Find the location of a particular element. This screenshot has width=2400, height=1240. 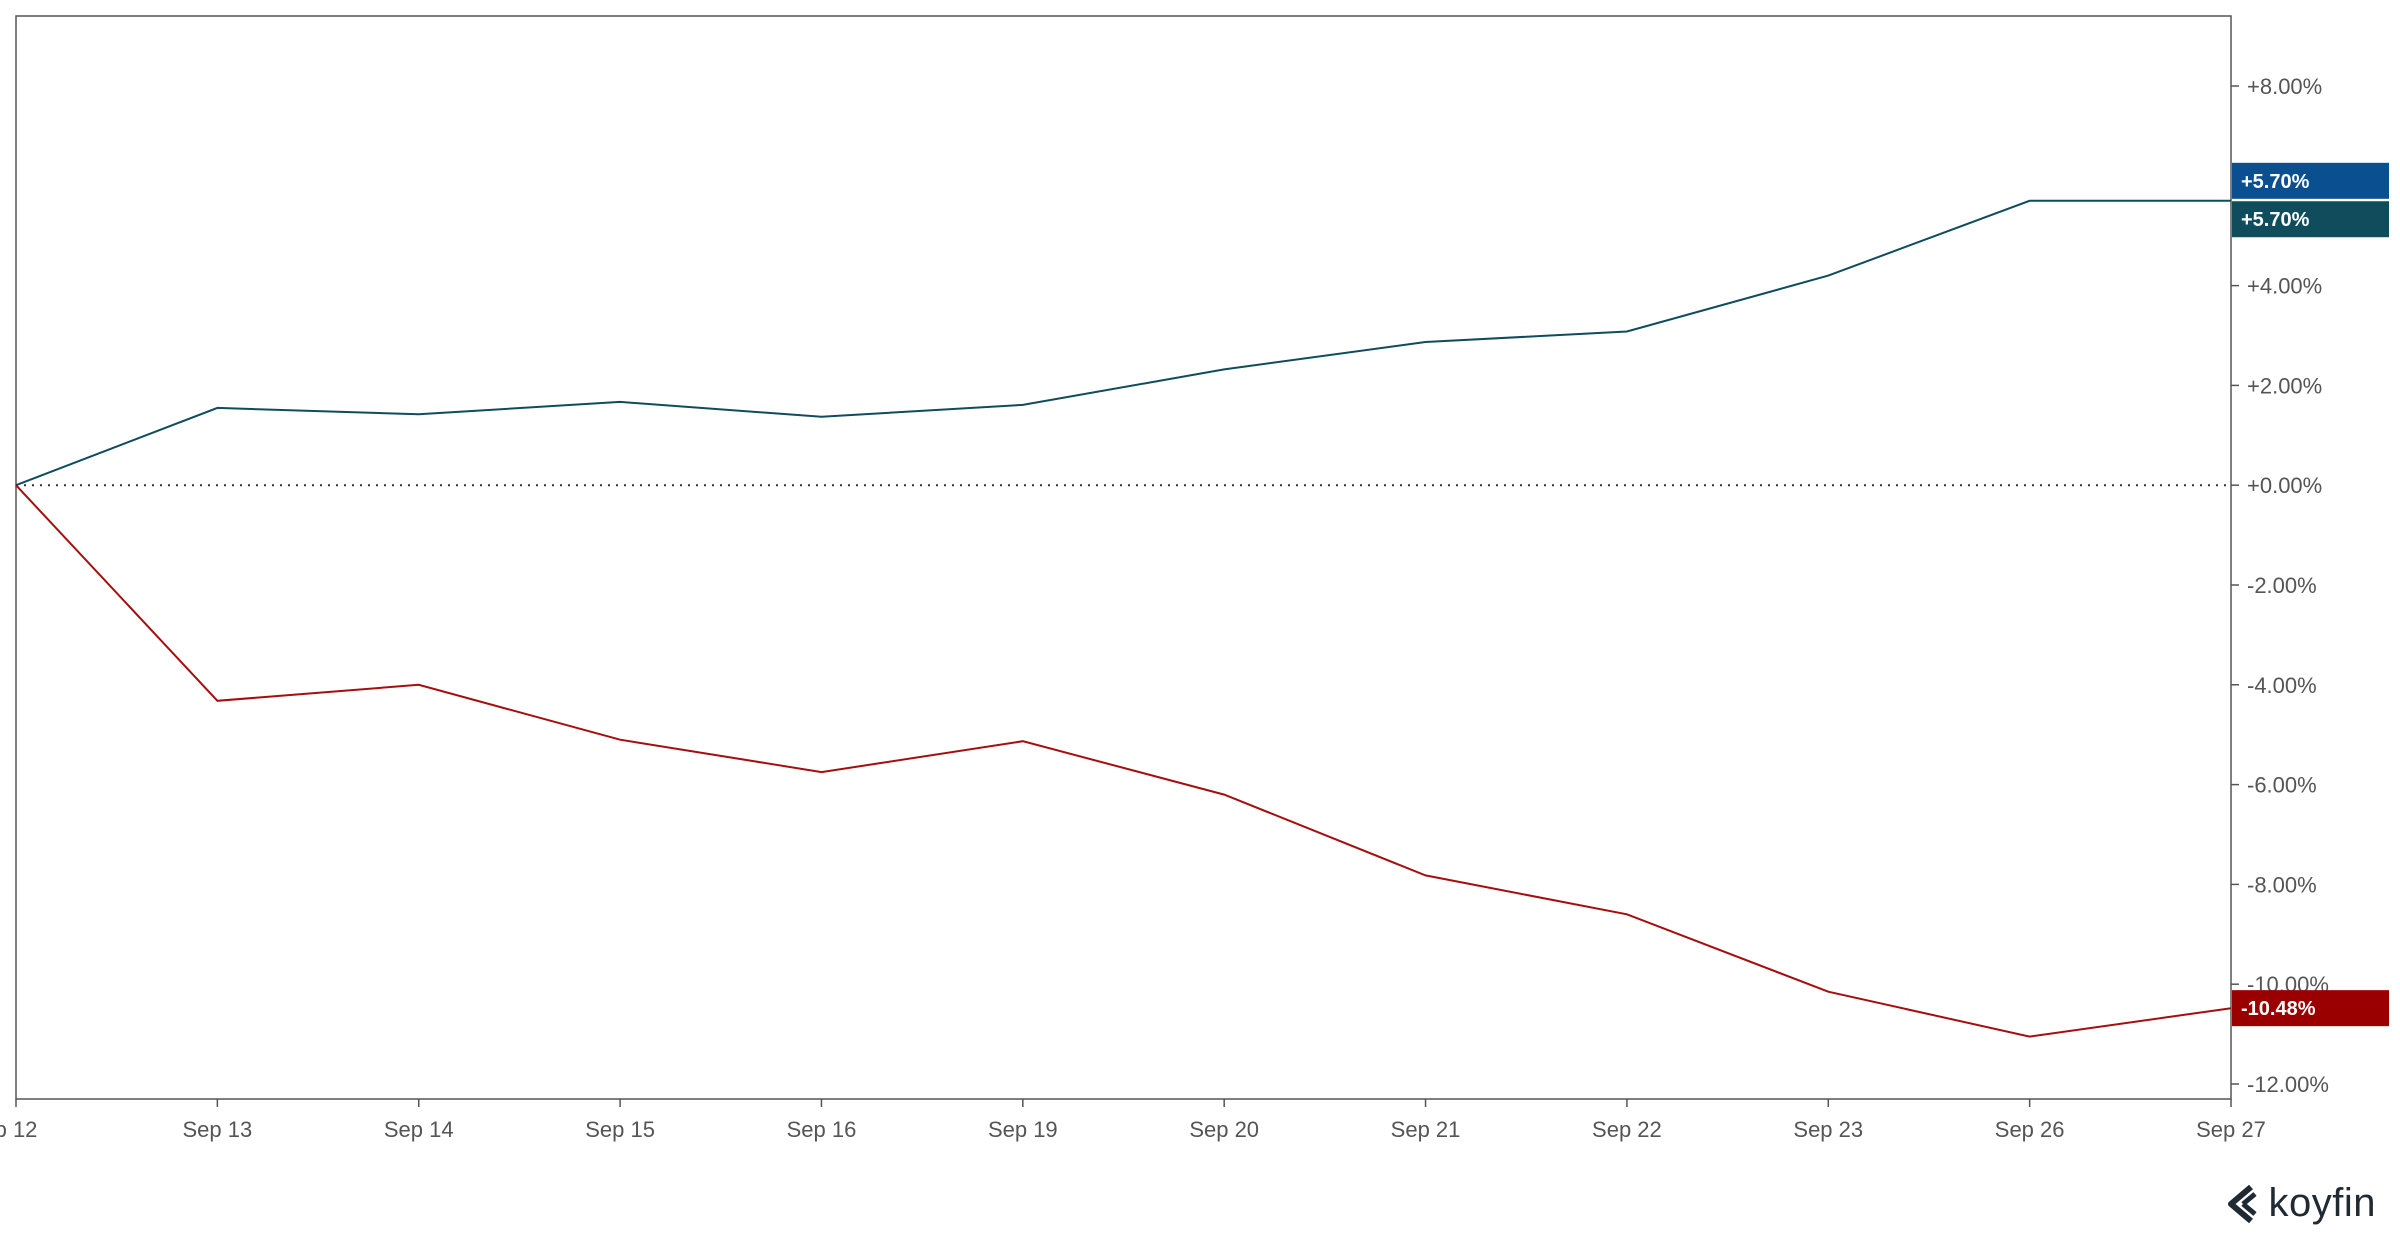

x-tick-label: Sep 15 is located at coordinates (620, 1129).